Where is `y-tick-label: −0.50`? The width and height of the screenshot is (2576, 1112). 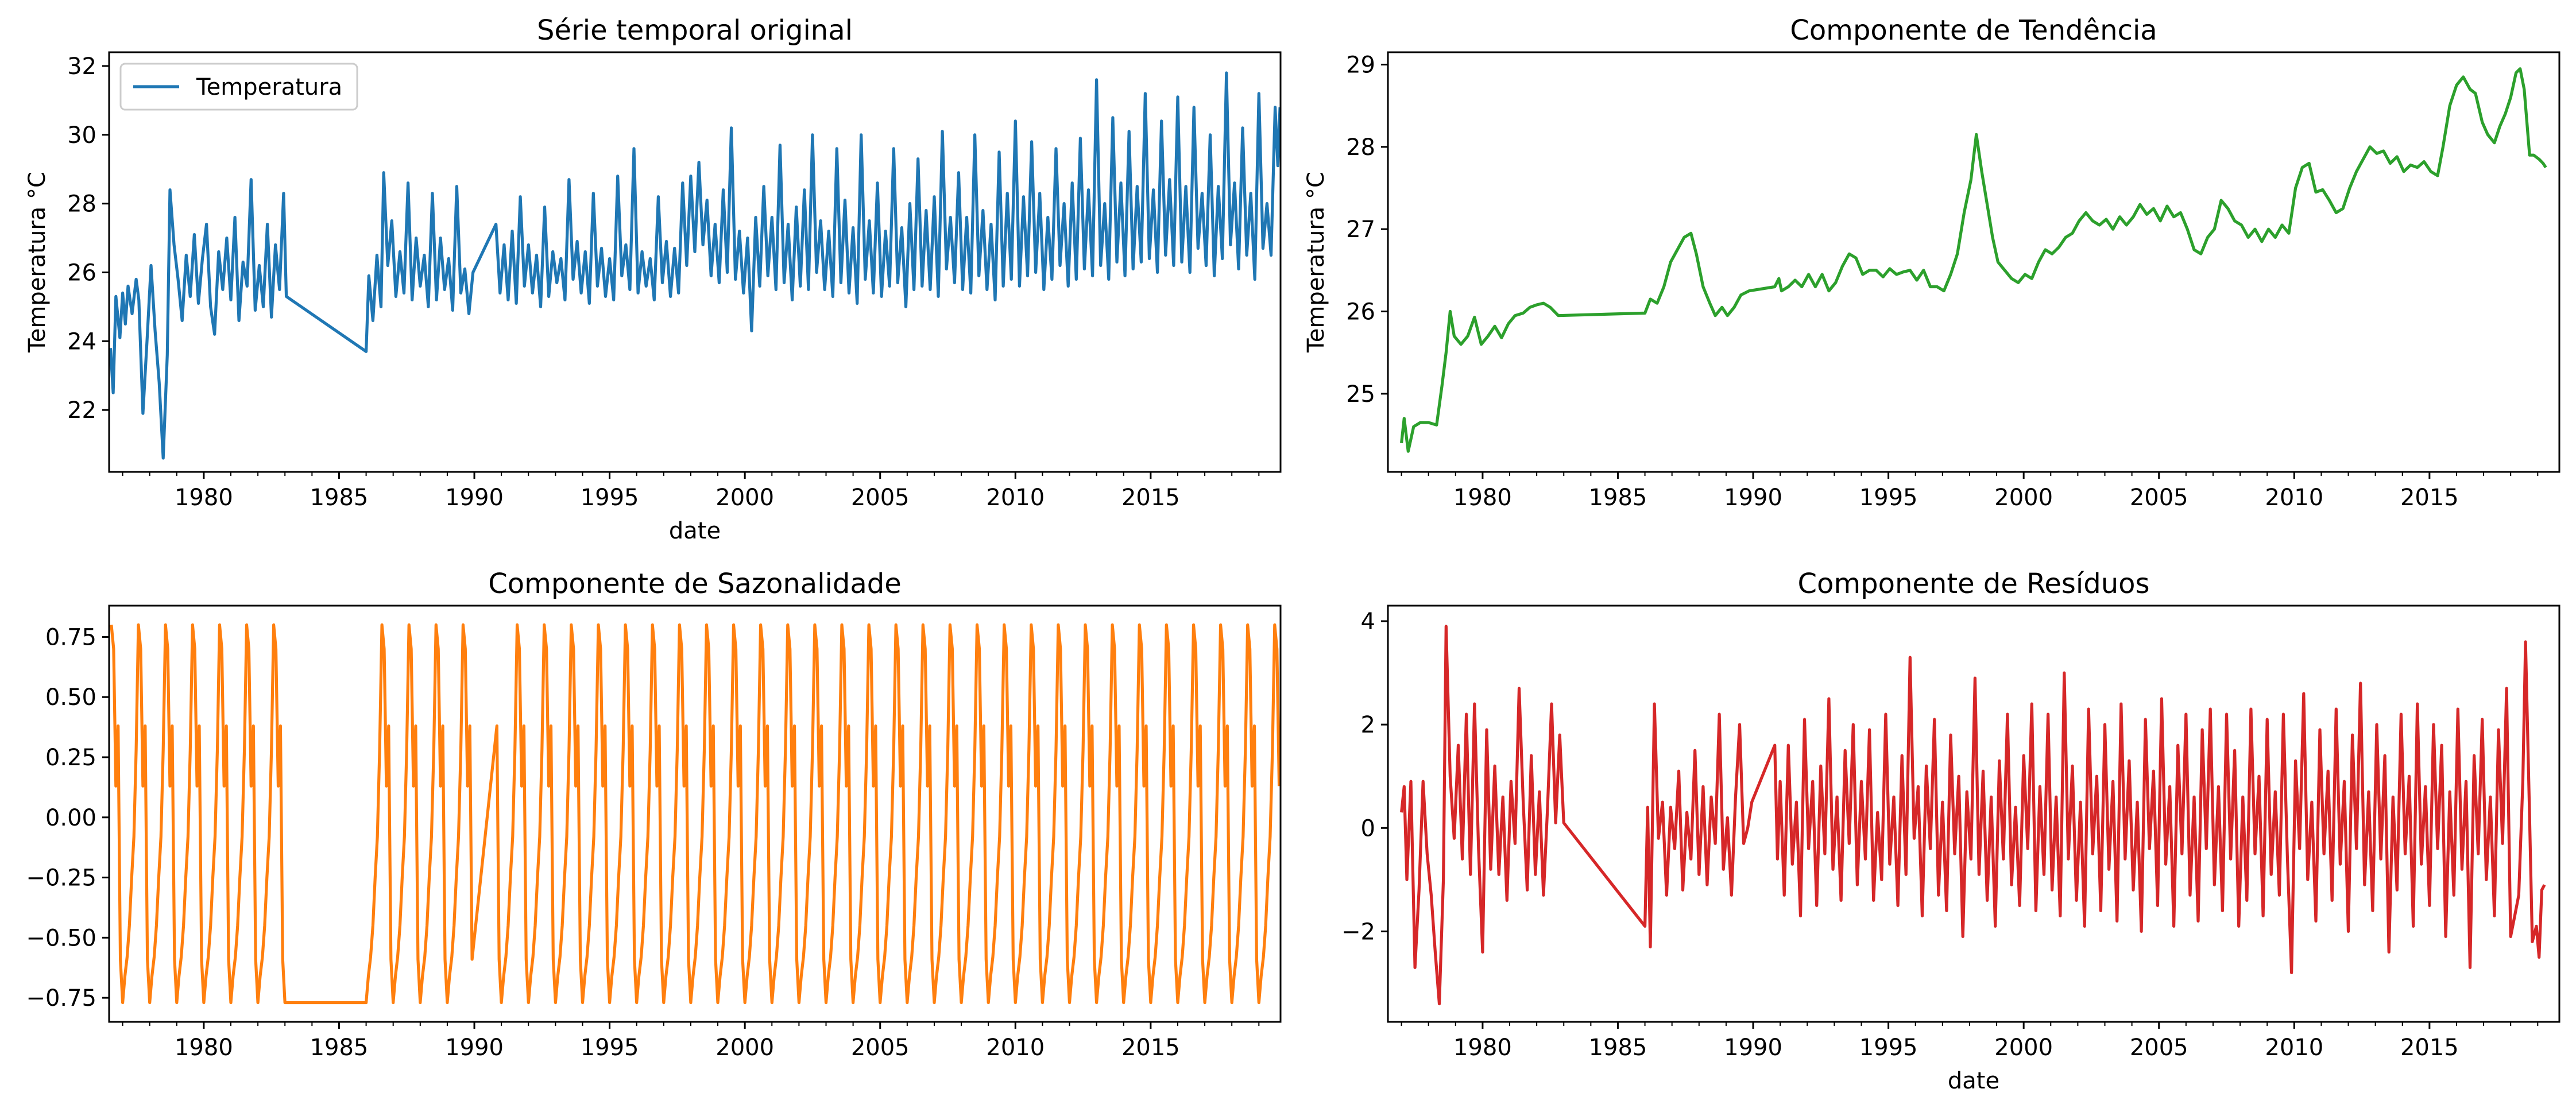 y-tick-label: −0.50 is located at coordinates (61, 938).